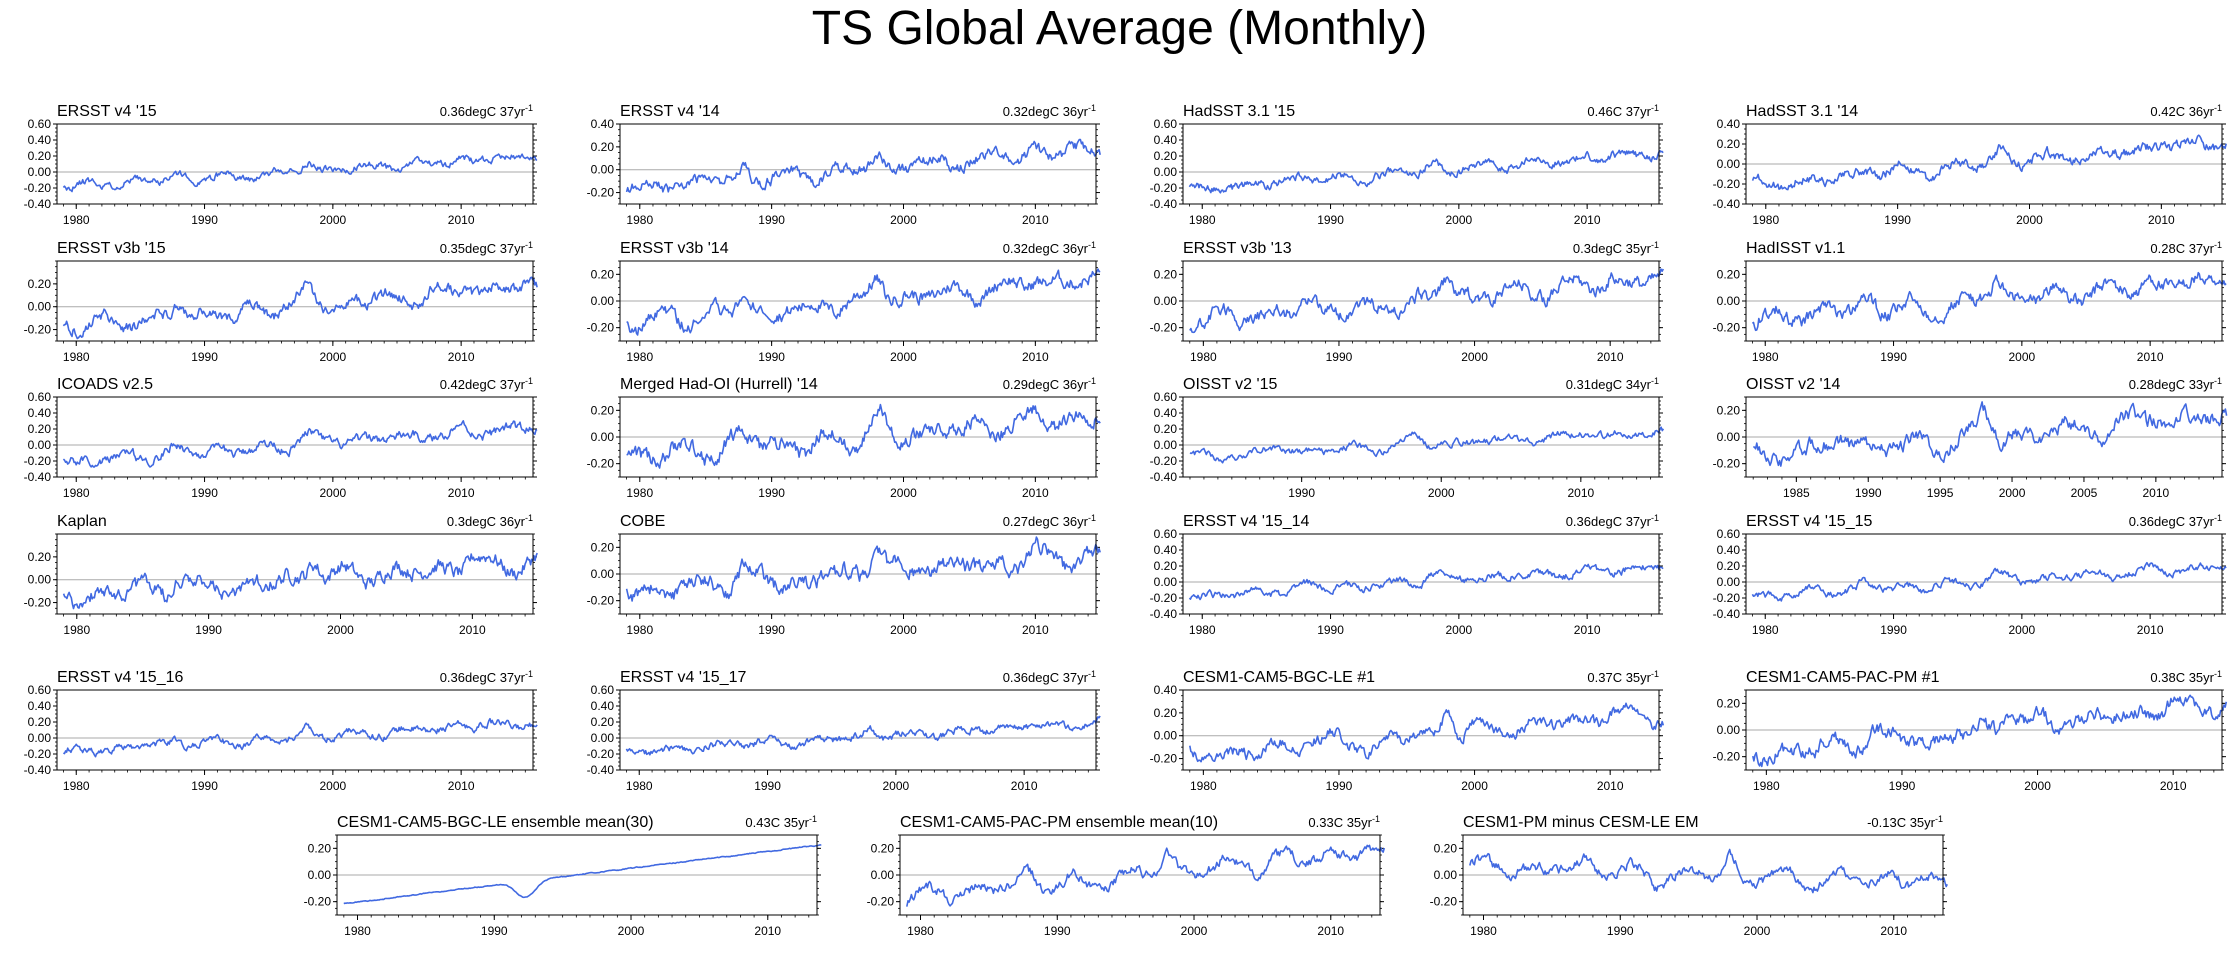 The image size is (2239, 953). I want to click on panel-title: ERSST v4 '15_16, so click(120, 677).